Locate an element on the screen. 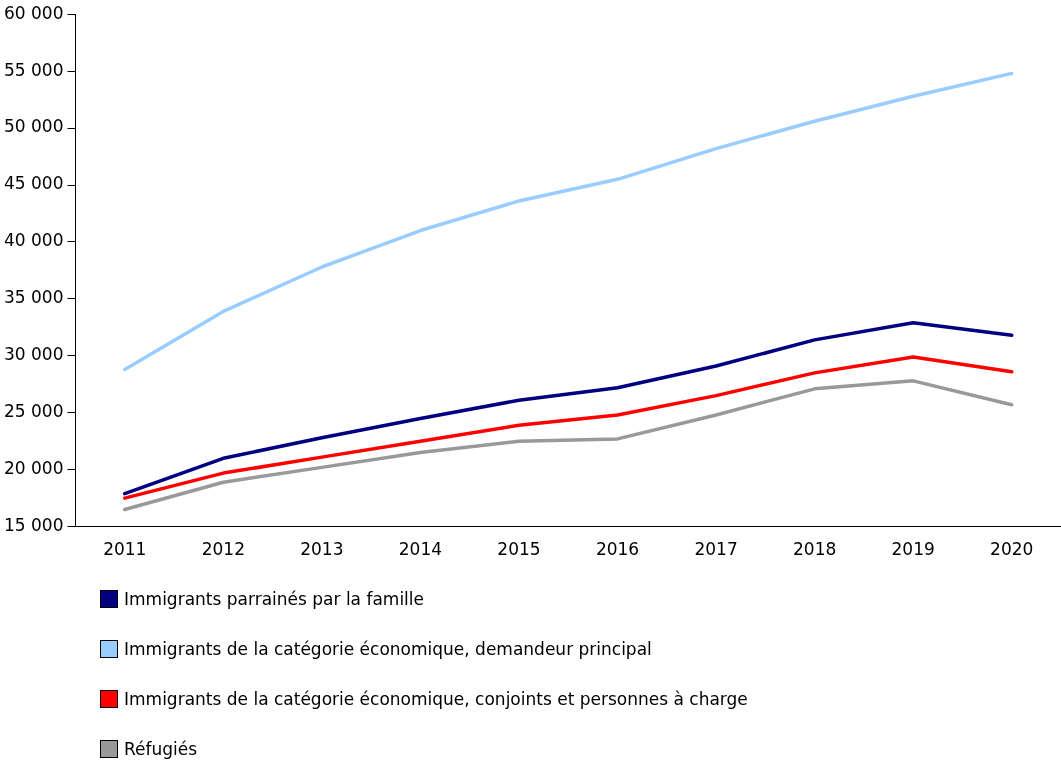 Image resolution: width=1061 pixels, height=774 pixels. y-tick-label: 20 000 is located at coordinates (34, 468).